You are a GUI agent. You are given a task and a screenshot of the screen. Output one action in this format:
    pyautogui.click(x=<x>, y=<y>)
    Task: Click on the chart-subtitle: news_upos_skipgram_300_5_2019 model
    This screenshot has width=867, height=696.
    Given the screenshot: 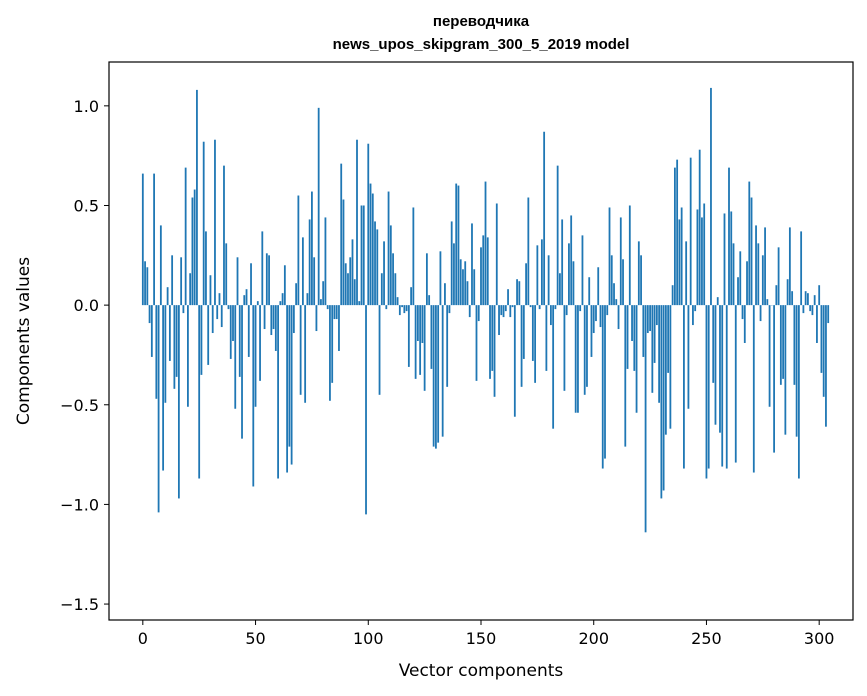 What is the action you would take?
    pyautogui.click(x=481, y=44)
    